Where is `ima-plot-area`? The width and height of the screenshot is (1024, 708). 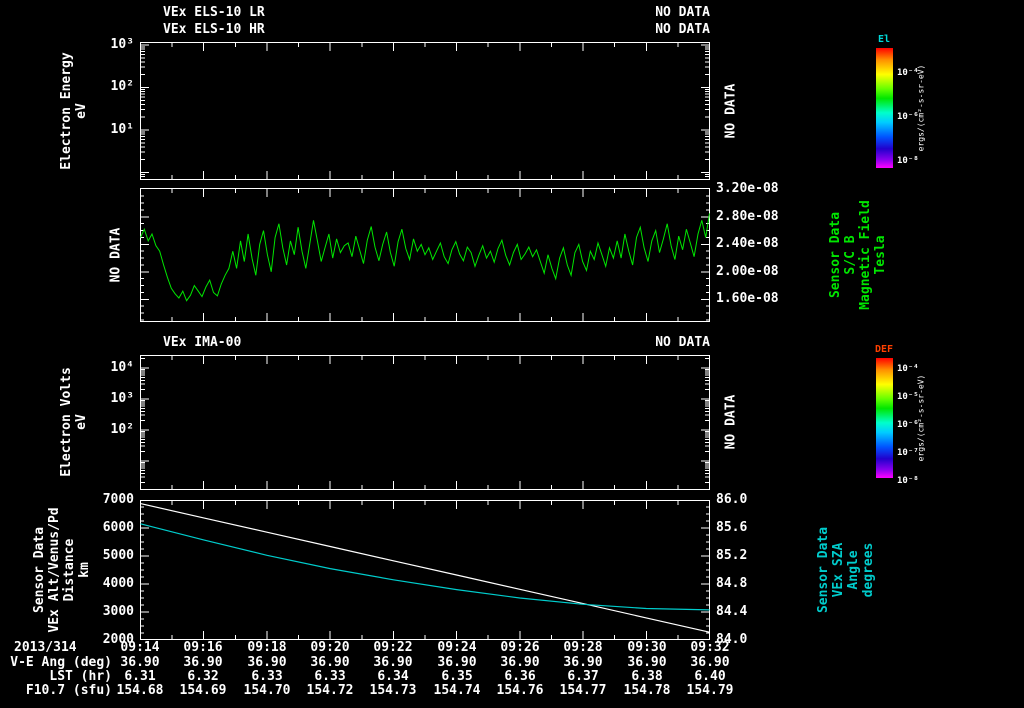
ima-plot-area is located at coordinates (425, 422).